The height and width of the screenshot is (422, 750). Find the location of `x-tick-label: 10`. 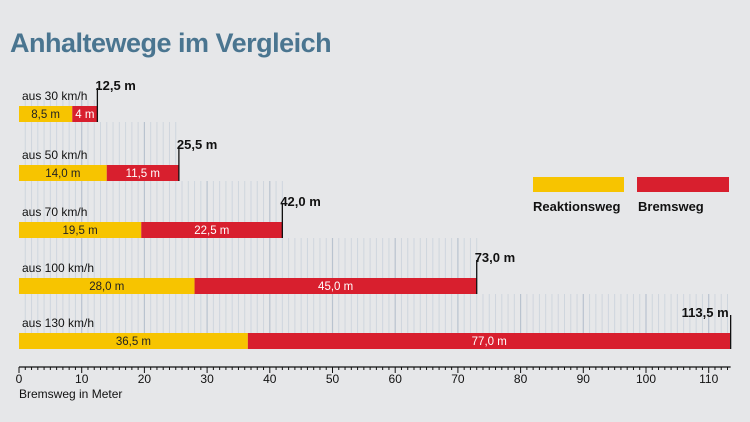

x-tick-label: 10 is located at coordinates (82, 379).